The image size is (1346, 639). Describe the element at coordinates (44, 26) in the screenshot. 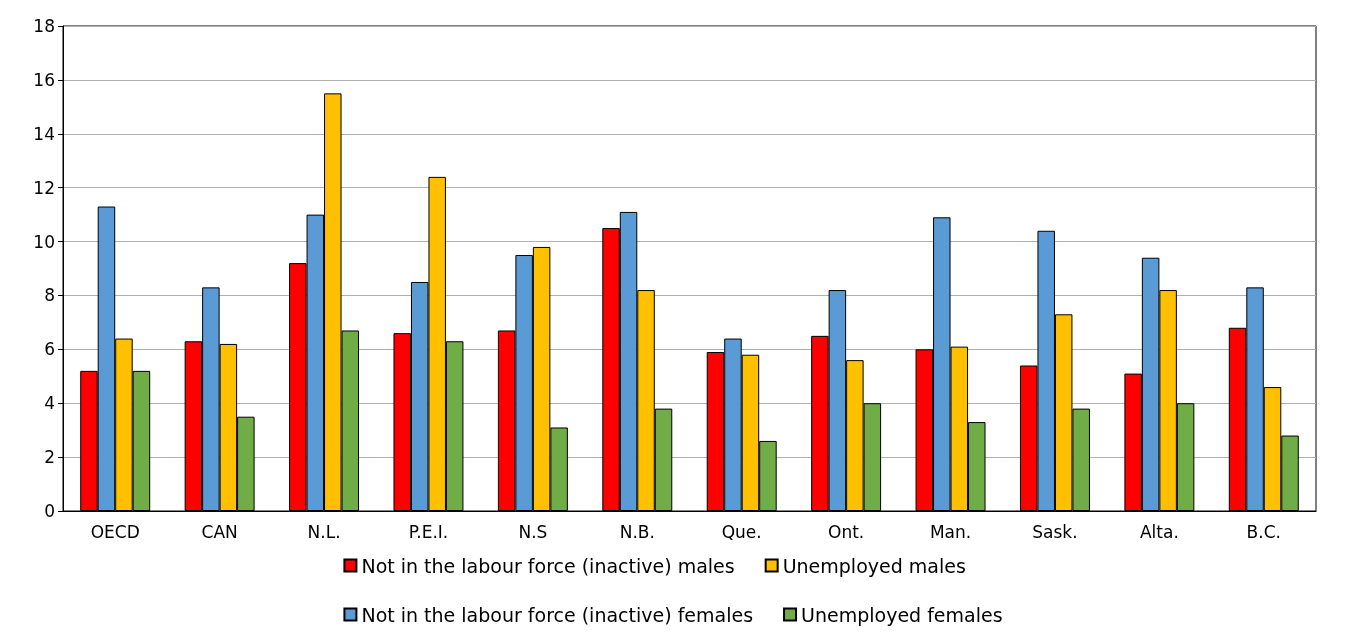

I see `y-tick-label: 18` at that location.